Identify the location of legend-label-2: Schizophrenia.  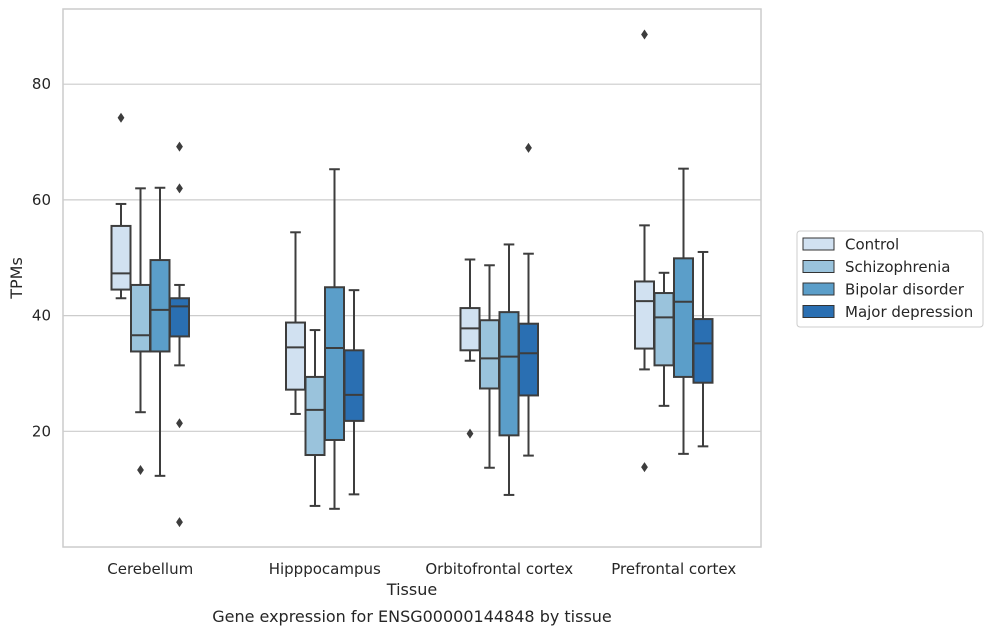
(897, 267).